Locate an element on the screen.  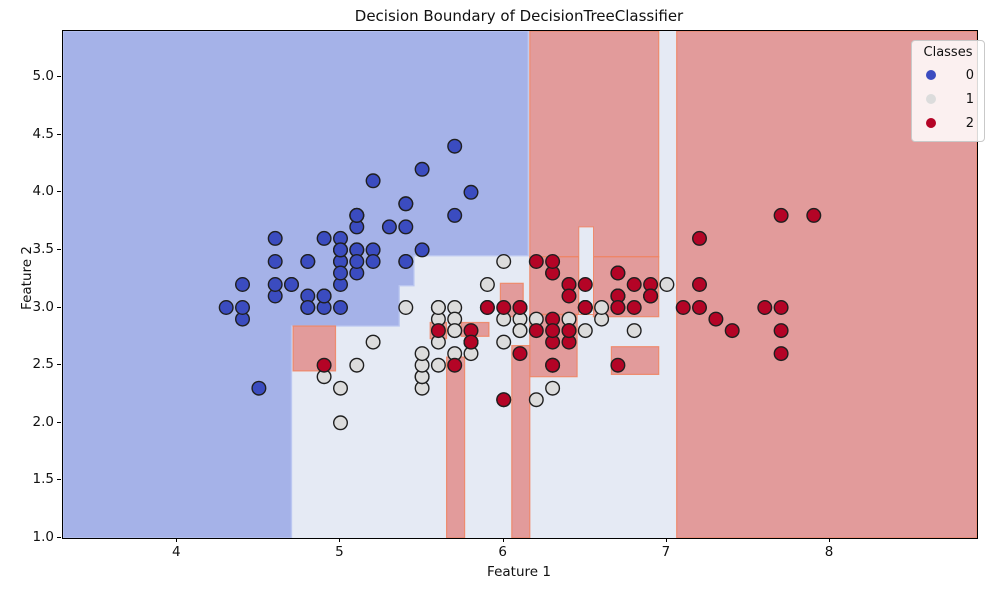
y-tick-label: 2.5 is located at coordinates (43, 364).